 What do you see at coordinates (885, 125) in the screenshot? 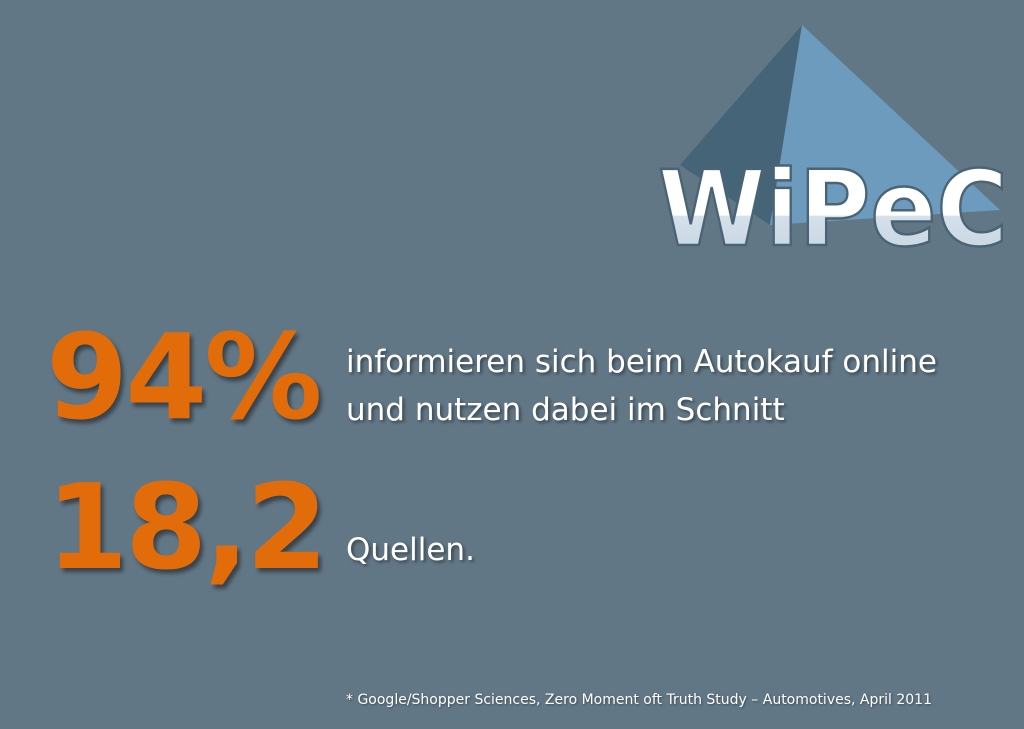
I see `pyramid-right-face` at bounding box center [885, 125].